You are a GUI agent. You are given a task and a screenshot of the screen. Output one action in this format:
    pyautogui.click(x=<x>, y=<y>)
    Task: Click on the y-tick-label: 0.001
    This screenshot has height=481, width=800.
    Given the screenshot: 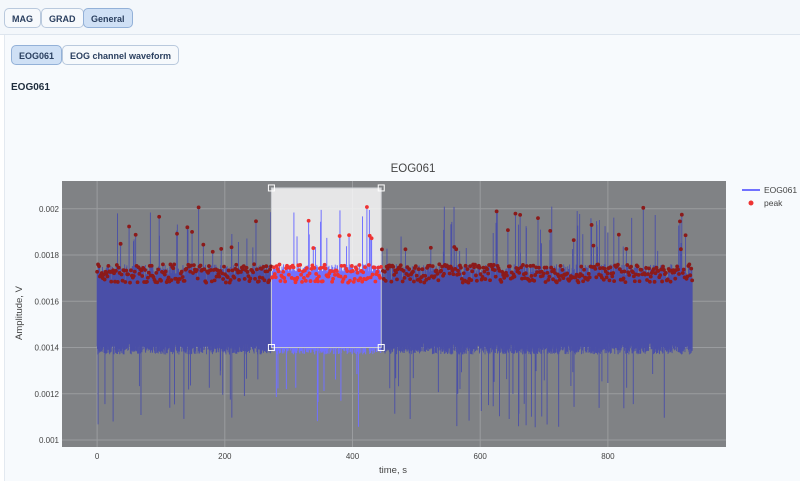 What is the action you would take?
    pyautogui.click(x=49, y=440)
    